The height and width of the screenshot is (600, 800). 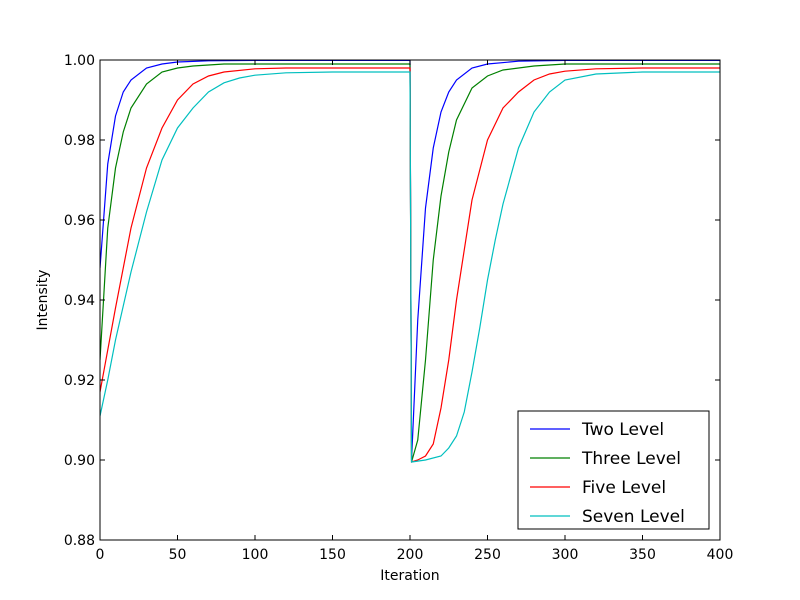 What do you see at coordinates (720, 555) in the screenshot?
I see `x-tick-label: 400` at bounding box center [720, 555].